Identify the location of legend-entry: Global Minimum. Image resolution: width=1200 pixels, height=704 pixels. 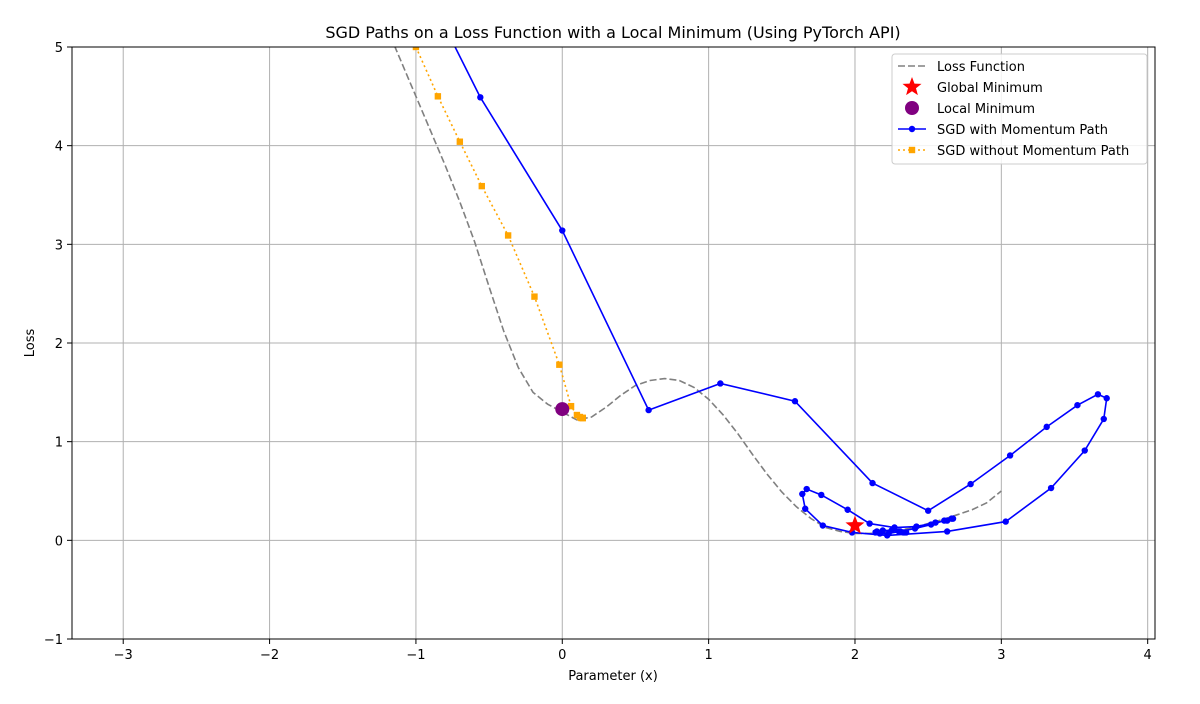
(972, 86).